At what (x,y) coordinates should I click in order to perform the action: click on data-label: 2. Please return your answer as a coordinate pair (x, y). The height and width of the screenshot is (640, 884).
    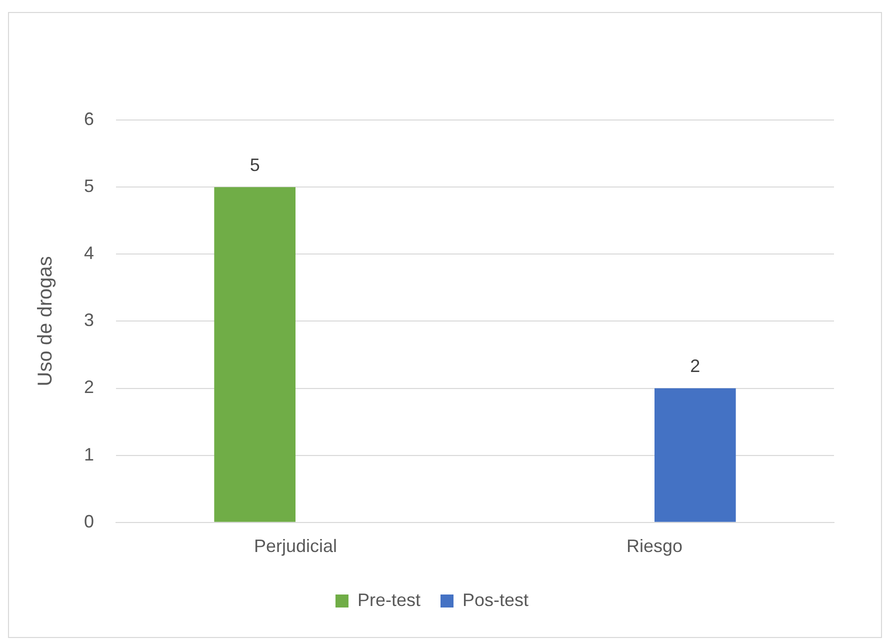
    Looking at the image, I should click on (695, 366).